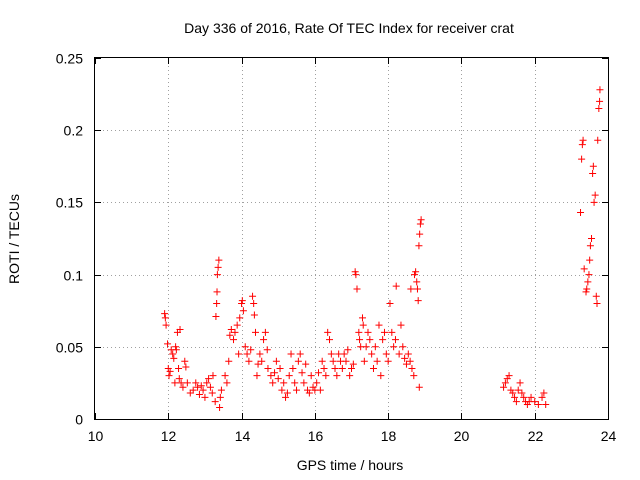 The height and width of the screenshot is (480, 640). What do you see at coordinates (462, 436) in the screenshot?
I see `x-tick-label: 20` at bounding box center [462, 436].